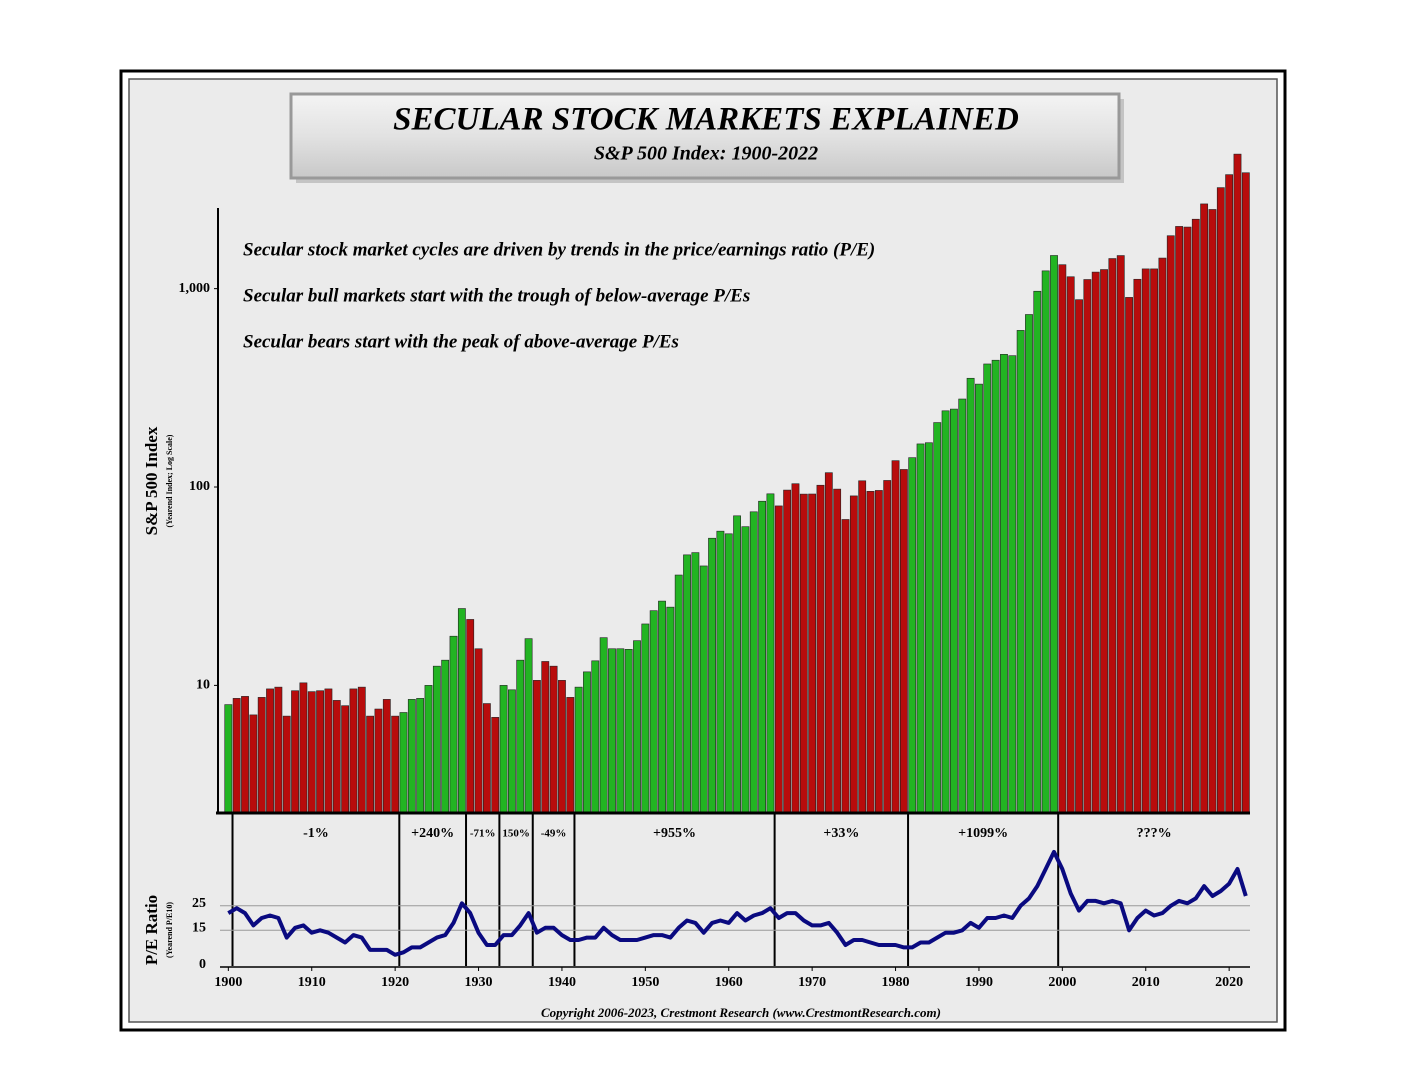  Describe the element at coordinates (316, 833) in the screenshot. I see `segment-return-label: -1%` at that location.